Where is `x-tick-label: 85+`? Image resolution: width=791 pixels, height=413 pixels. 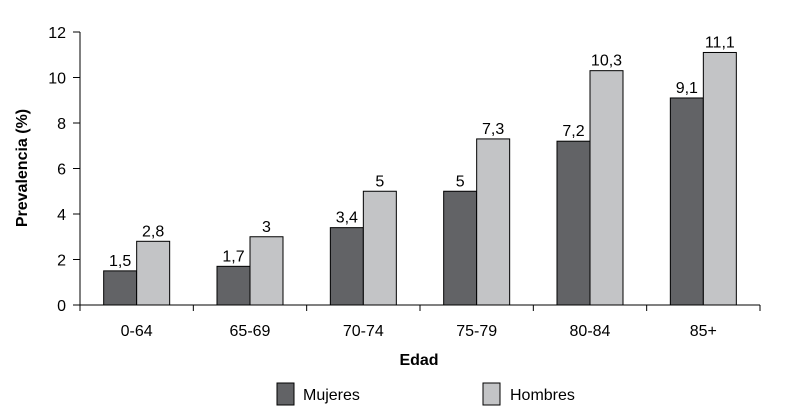
x-tick-label: 85+ is located at coordinates (703, 331).